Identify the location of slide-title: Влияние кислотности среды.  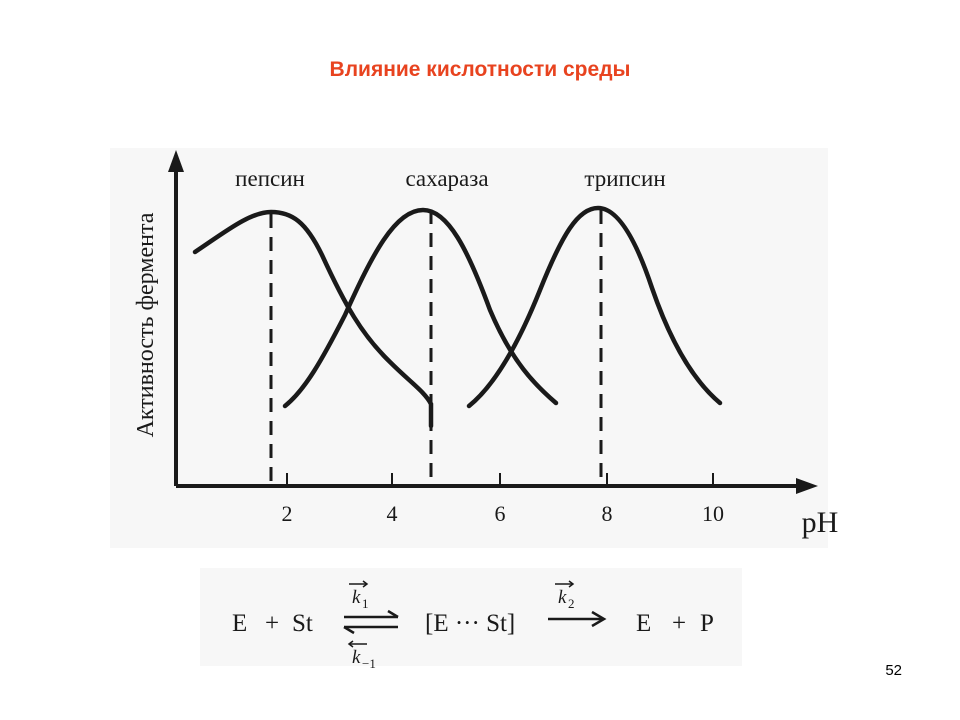
(480, 69).